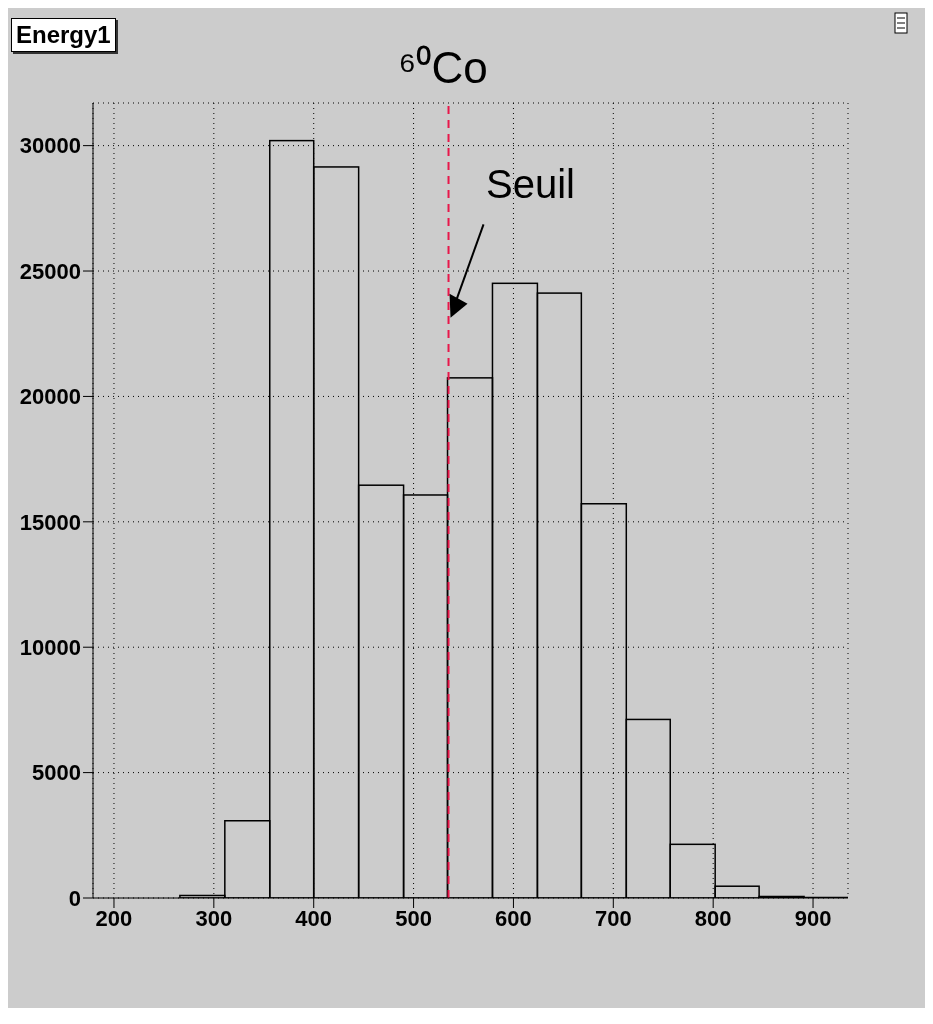  Describe the element at coordinates (63, 35) in the screenshot. I see `text: Energy1` at that location.